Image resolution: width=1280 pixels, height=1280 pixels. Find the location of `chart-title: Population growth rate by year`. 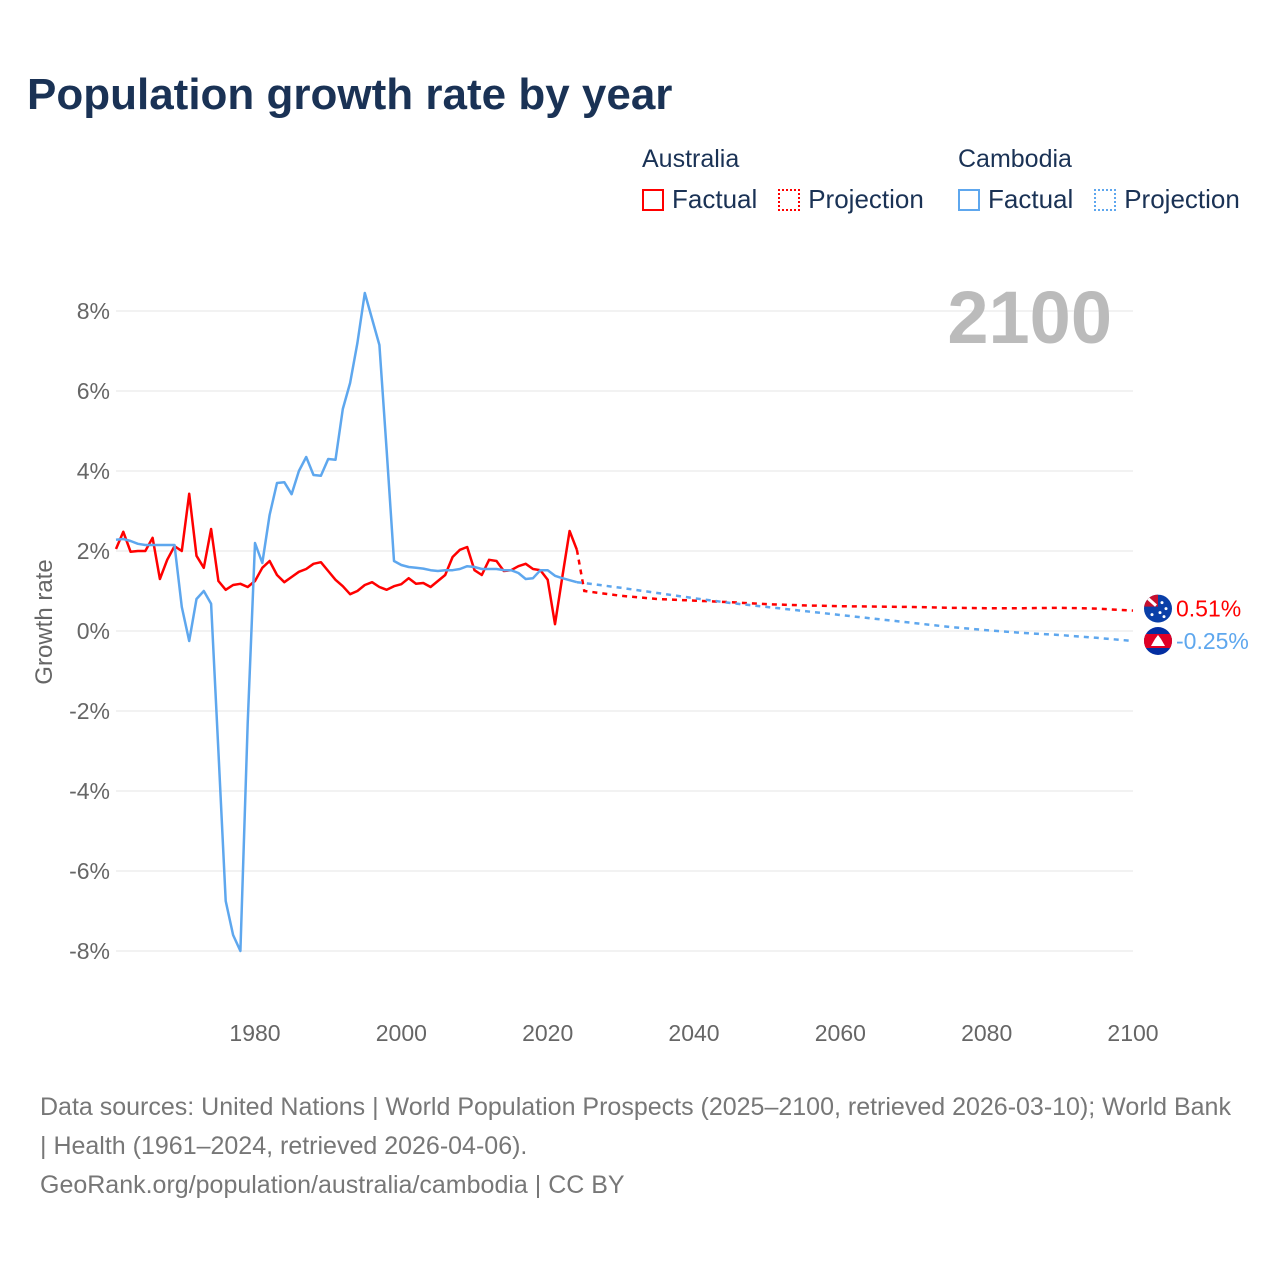

chart-title: Population growth rate by year is located at coordinates (350, 94).